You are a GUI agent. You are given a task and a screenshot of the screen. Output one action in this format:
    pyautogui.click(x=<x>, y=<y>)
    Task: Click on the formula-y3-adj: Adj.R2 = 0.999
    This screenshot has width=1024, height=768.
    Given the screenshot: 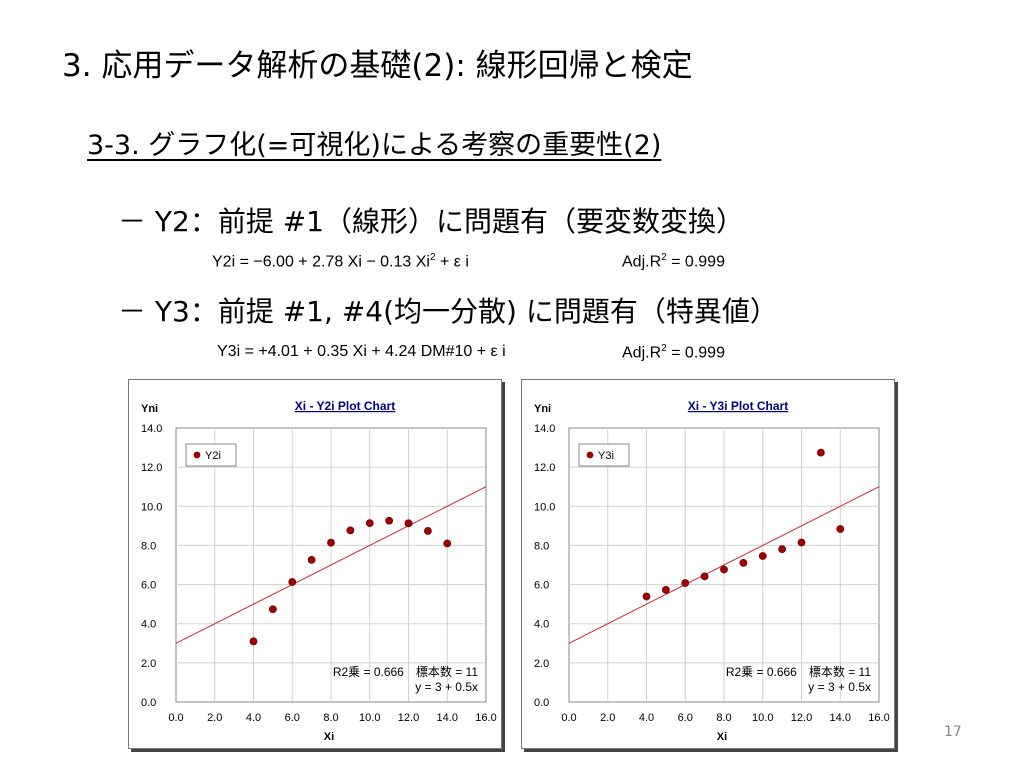 What is the action you would take?
    pyautogui.click(x=673, y=352)
    